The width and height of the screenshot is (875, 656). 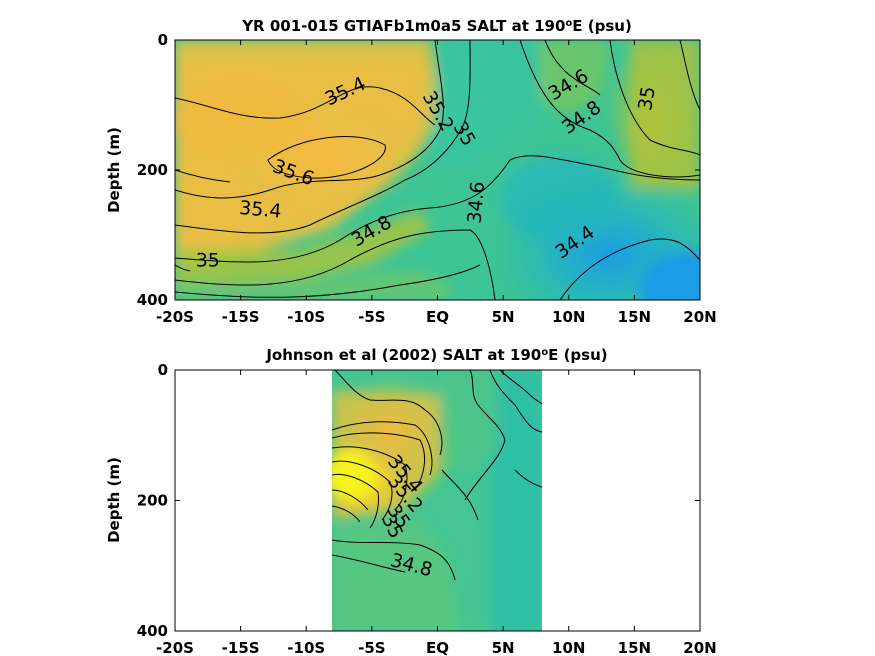 I want to click on bottom-x-tick-label: 15N, so click(x=634, y=647).